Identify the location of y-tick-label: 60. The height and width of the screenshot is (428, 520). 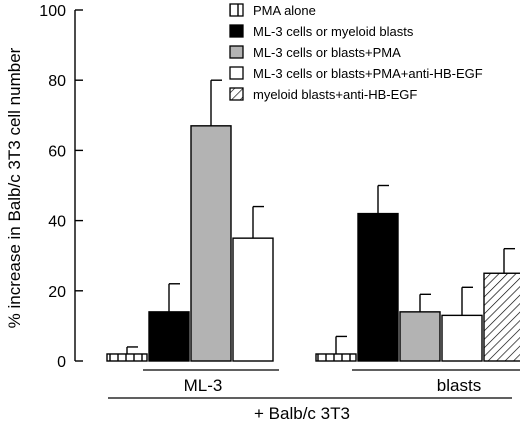
(57, 151).